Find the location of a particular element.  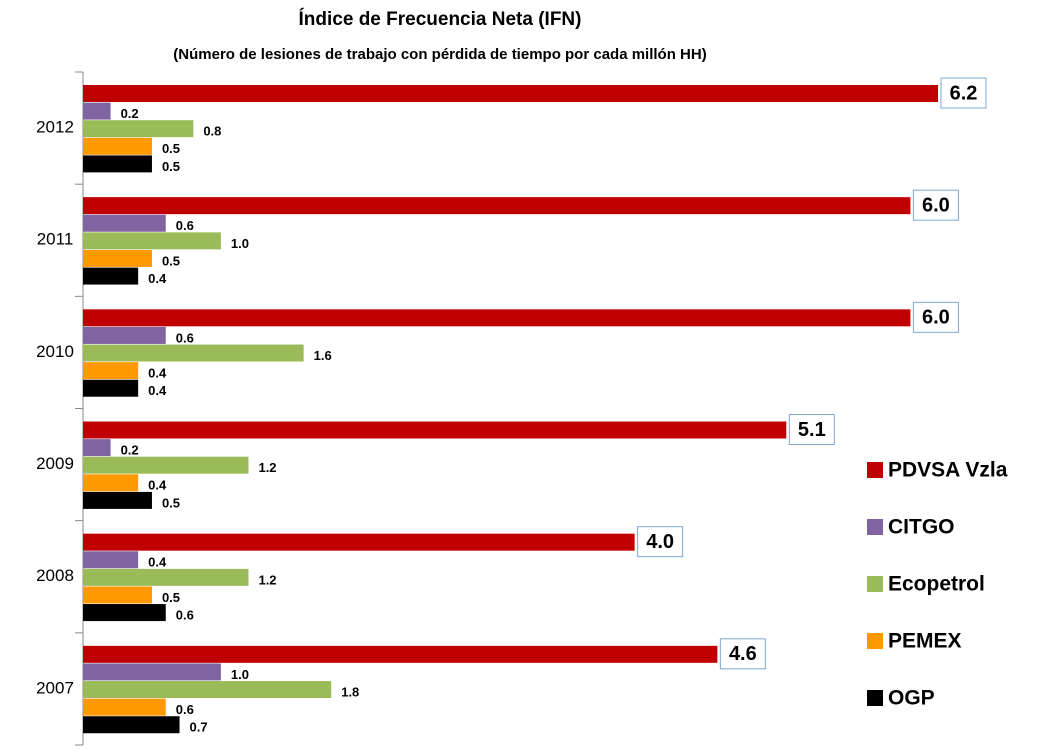

y-tick-label: 2012 is located at coordinates (55, 127).